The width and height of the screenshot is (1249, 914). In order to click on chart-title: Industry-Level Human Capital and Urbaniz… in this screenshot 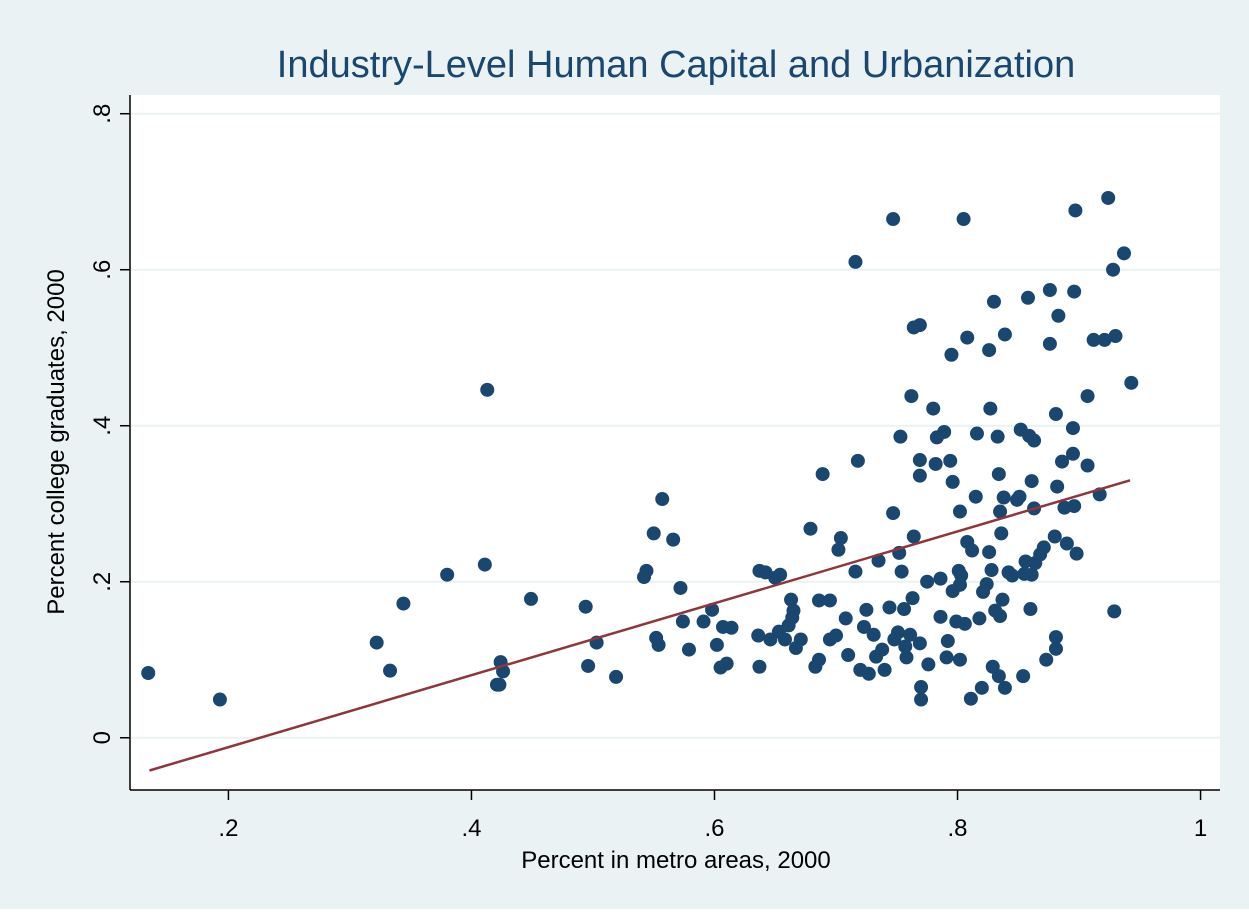, I will do `click(676, 65)`.